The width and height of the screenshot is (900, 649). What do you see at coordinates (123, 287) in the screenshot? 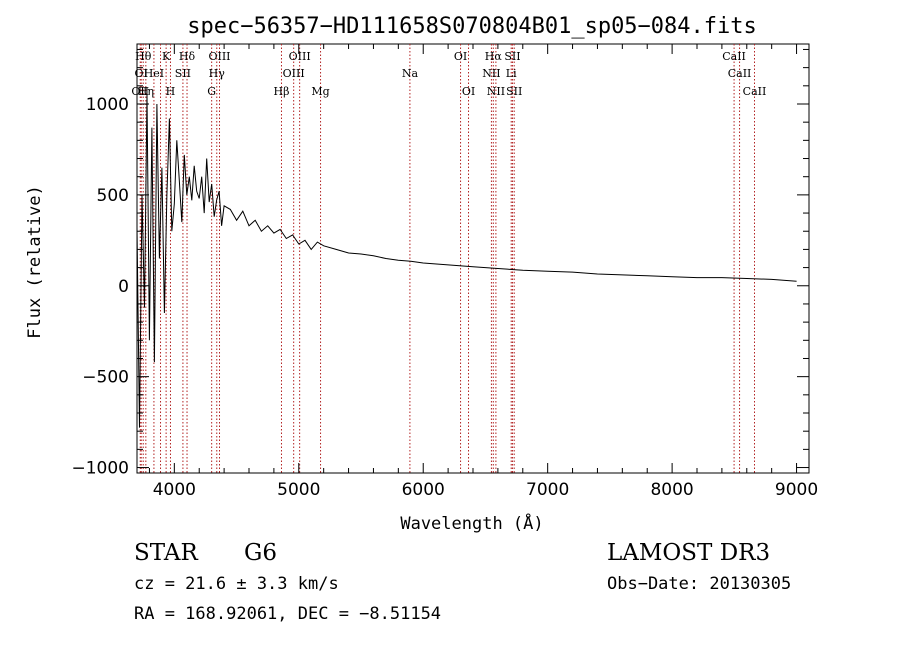
I see `y-tick-label: 0` at bounding box center [123, 287].